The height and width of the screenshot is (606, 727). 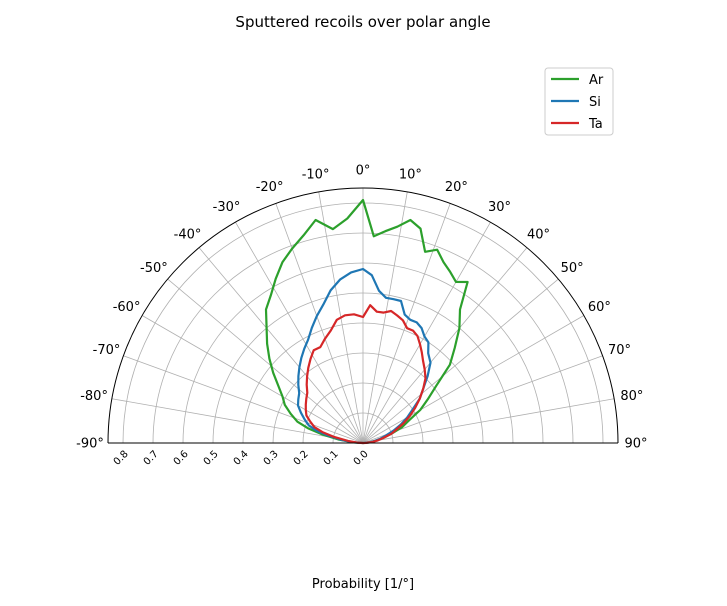 I want to click on r-tick-label: 0.6, so click(x=181, y=458).